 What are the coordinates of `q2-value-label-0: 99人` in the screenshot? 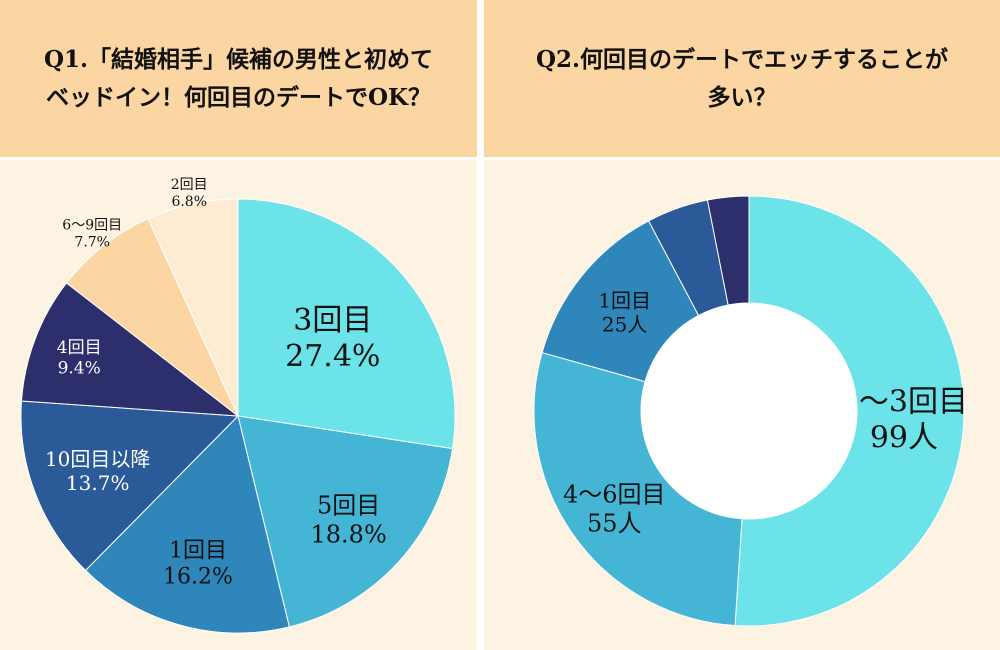 It's located at (904, 438).